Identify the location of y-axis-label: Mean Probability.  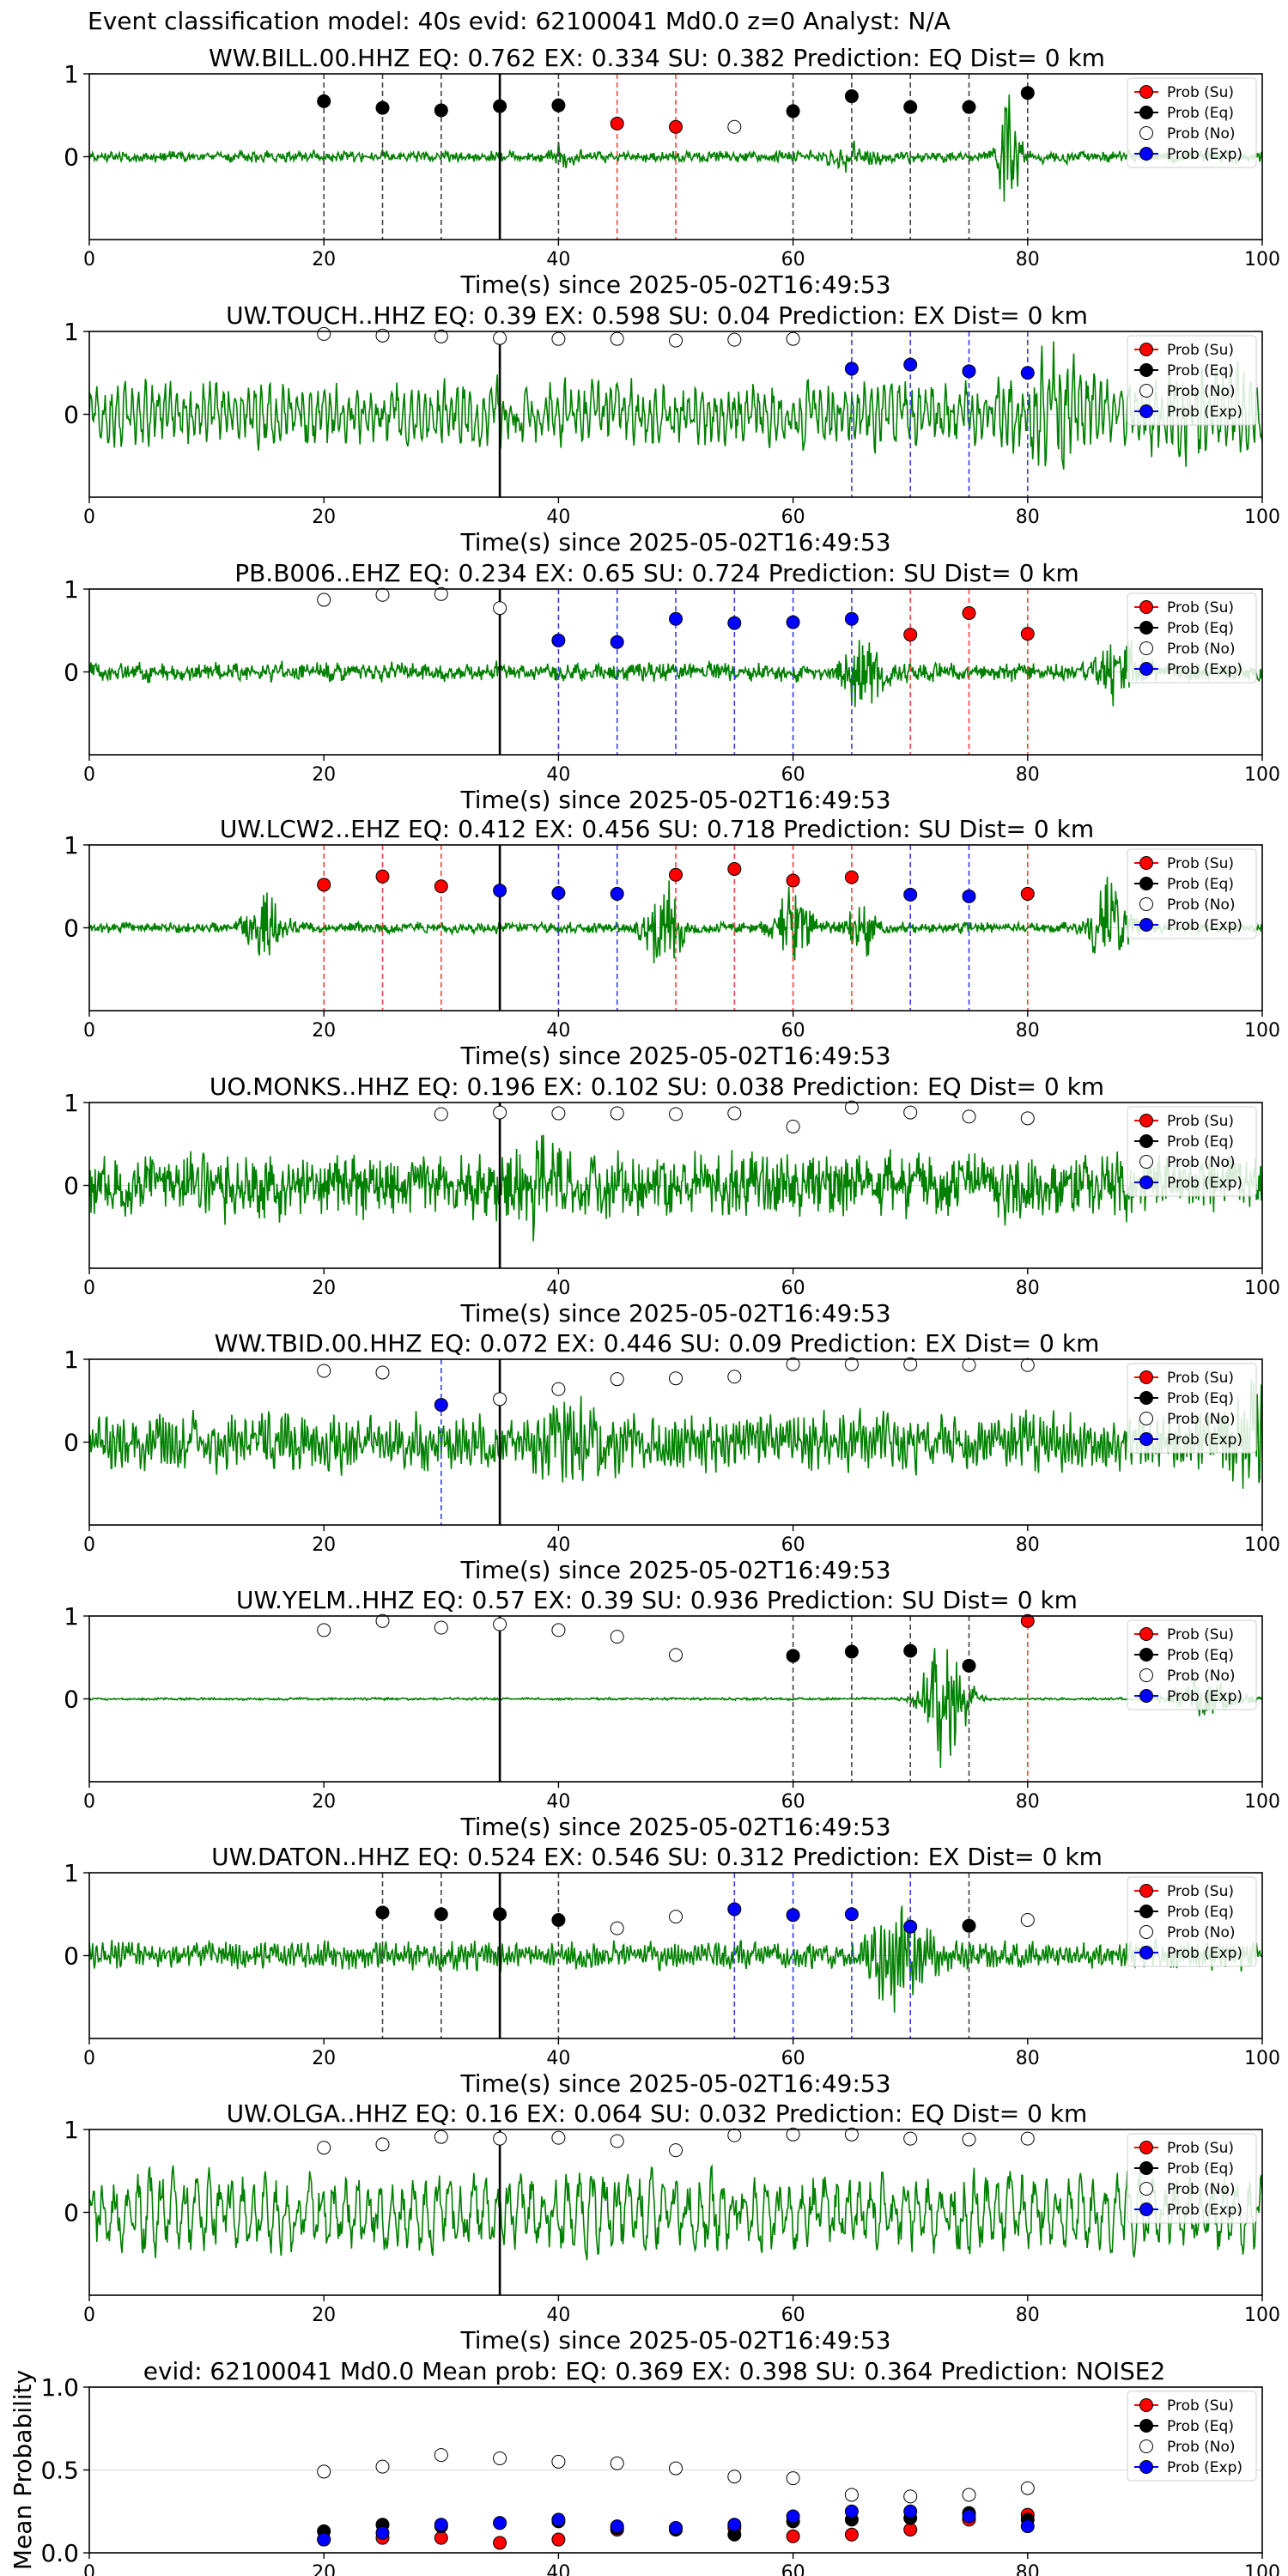
(23, 2470).